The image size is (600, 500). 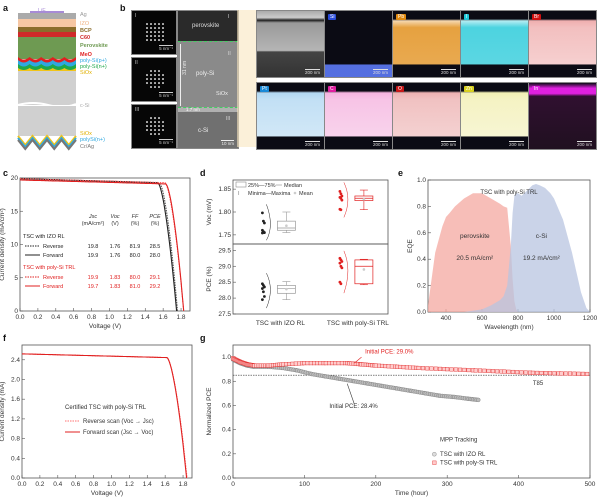 I want to click on table-header: PCE, so click(x=155, y=217).